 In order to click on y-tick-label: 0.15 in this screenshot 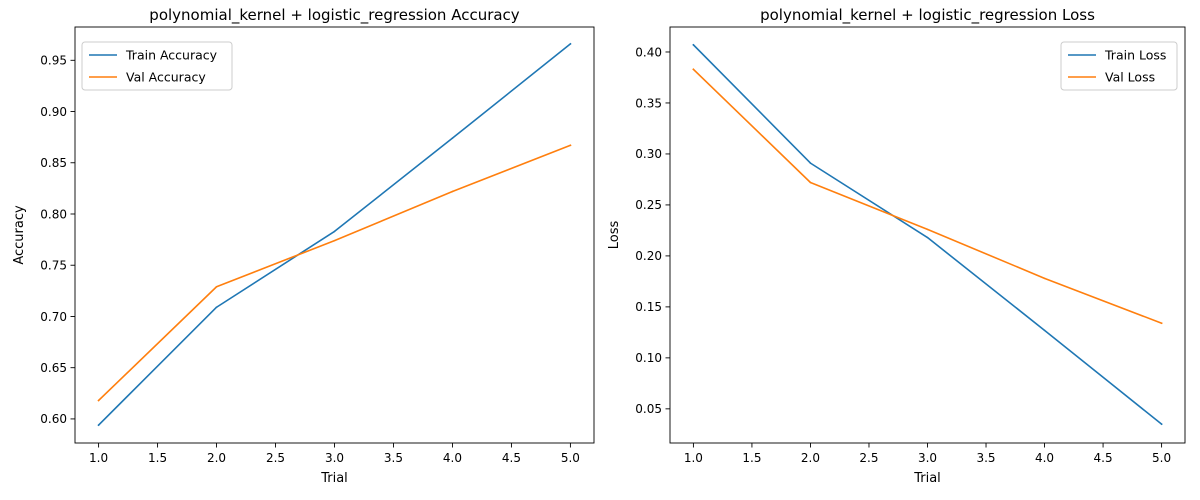, I will do `click(648, 307)`.